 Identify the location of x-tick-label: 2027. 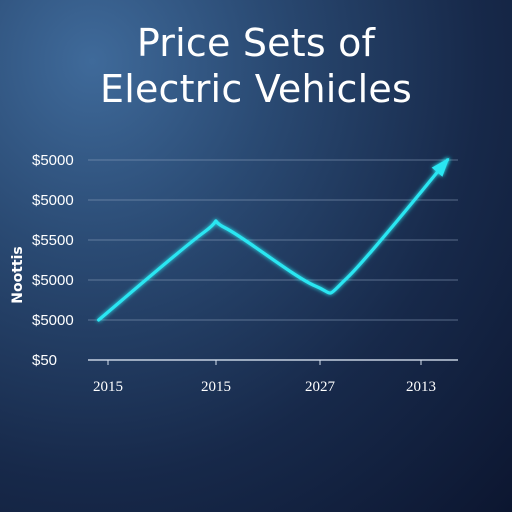
(320, 387).